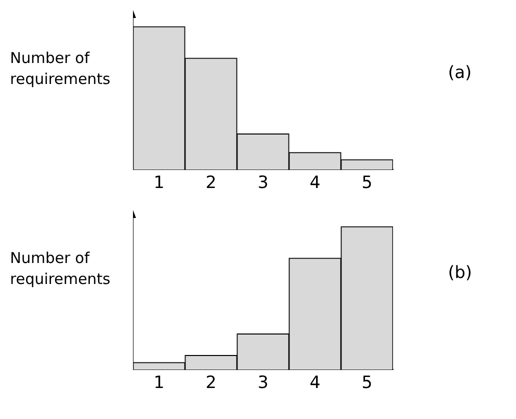 The image size is (516, 419). Describe the element at coordinates (460, 73) in the screenshot. I see `text: (a)` at that location.